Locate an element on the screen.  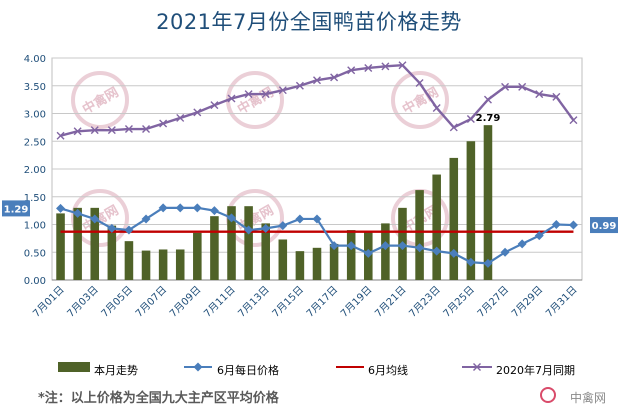
annotation-label: 1.29 is located at coordinates (16, 209).